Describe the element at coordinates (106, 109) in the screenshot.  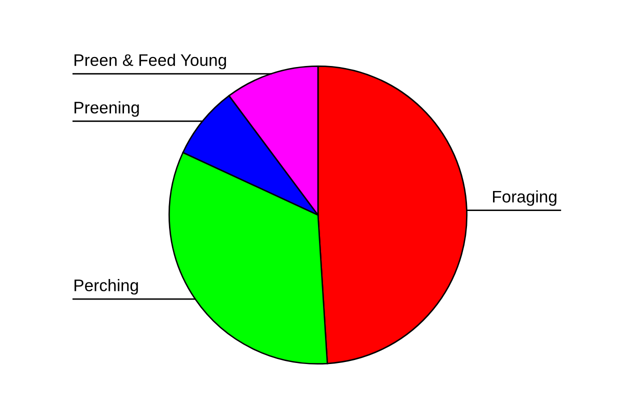
I see `slice-label: Preening` at that location.